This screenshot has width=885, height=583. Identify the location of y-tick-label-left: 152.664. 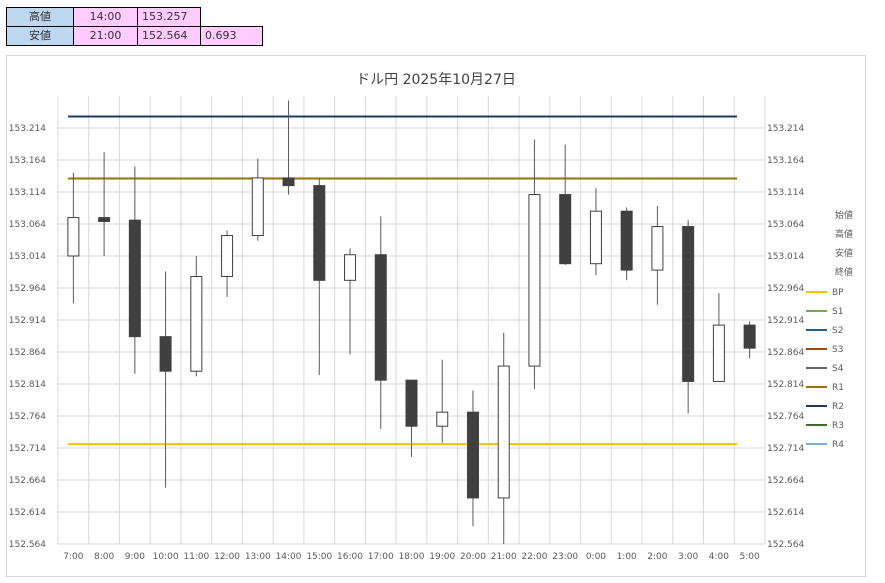
(27, 481).